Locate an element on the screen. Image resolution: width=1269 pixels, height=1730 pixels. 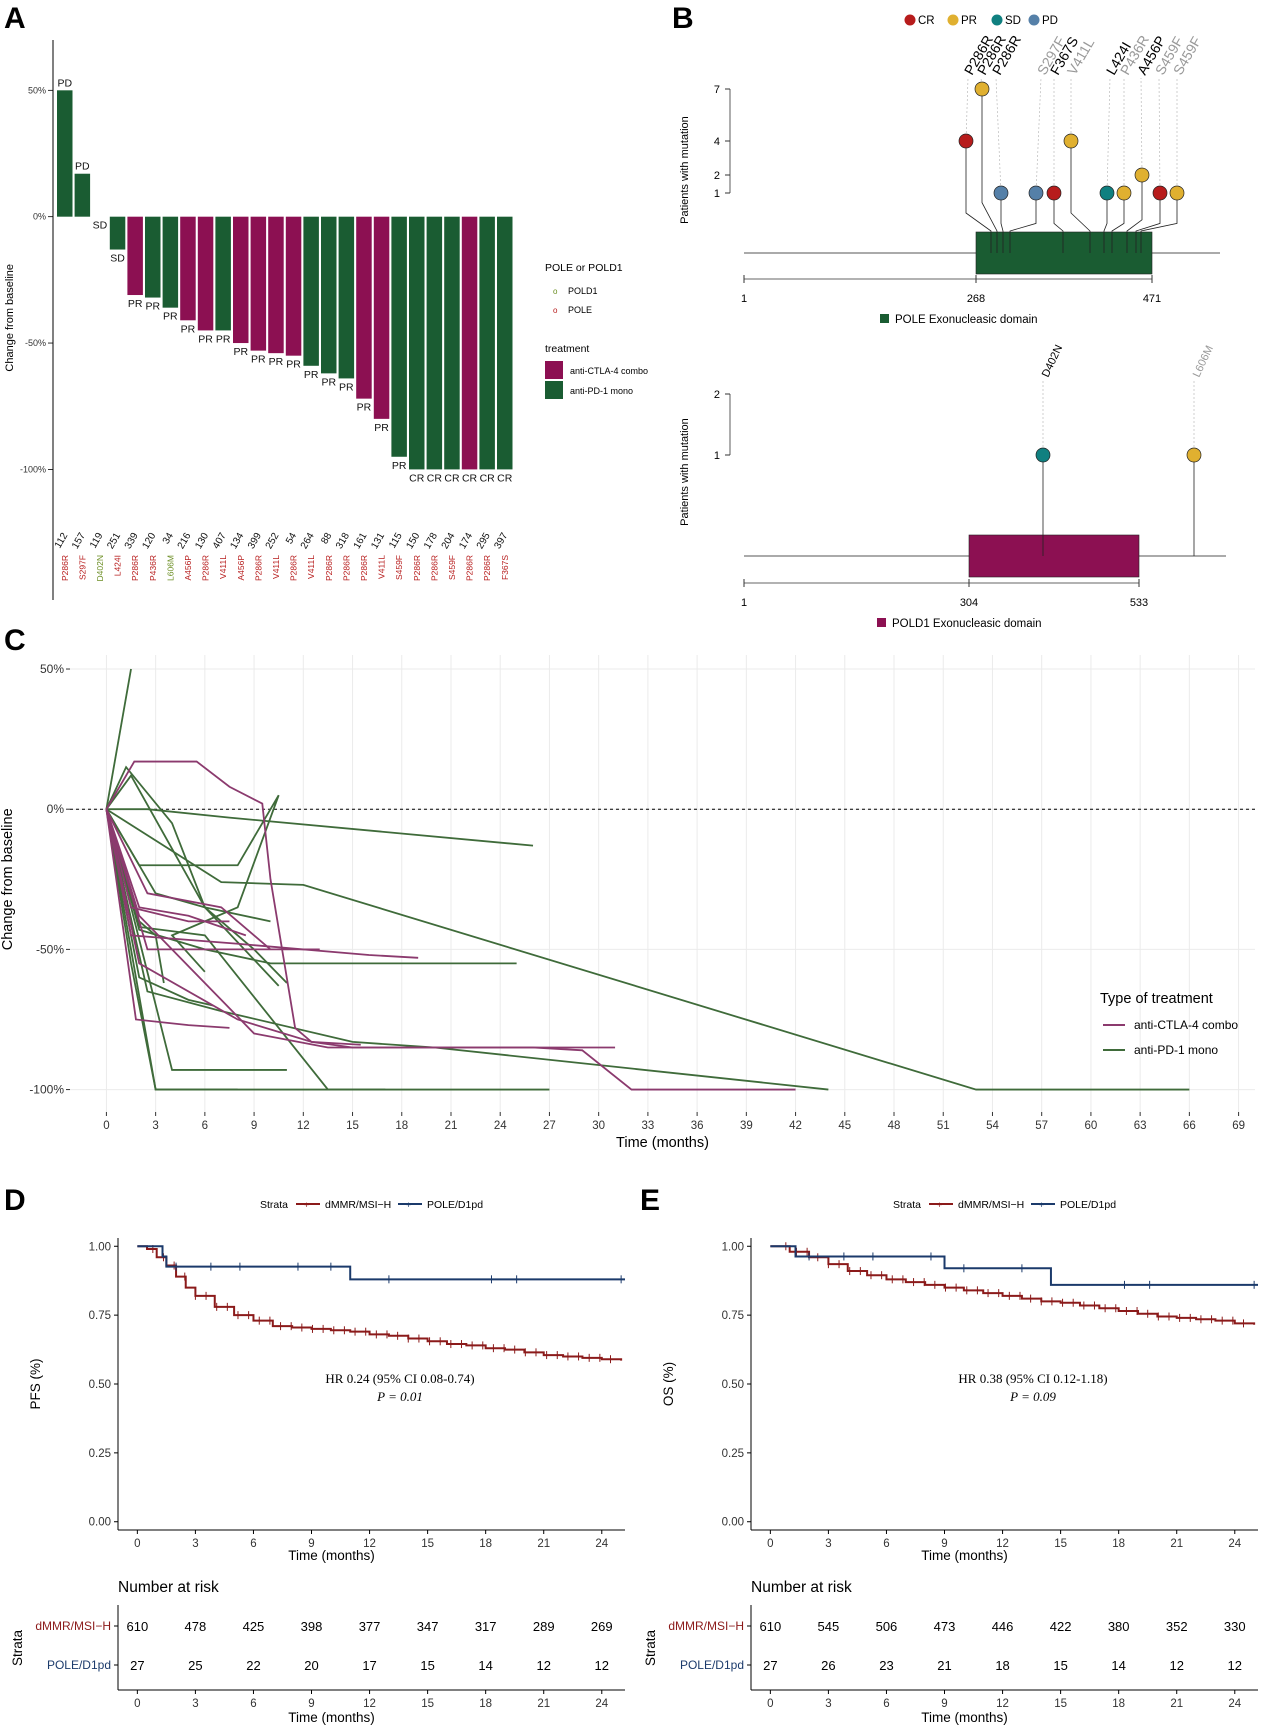
legend-item: POLE/D1pd is located at coordinates (455, 1205).